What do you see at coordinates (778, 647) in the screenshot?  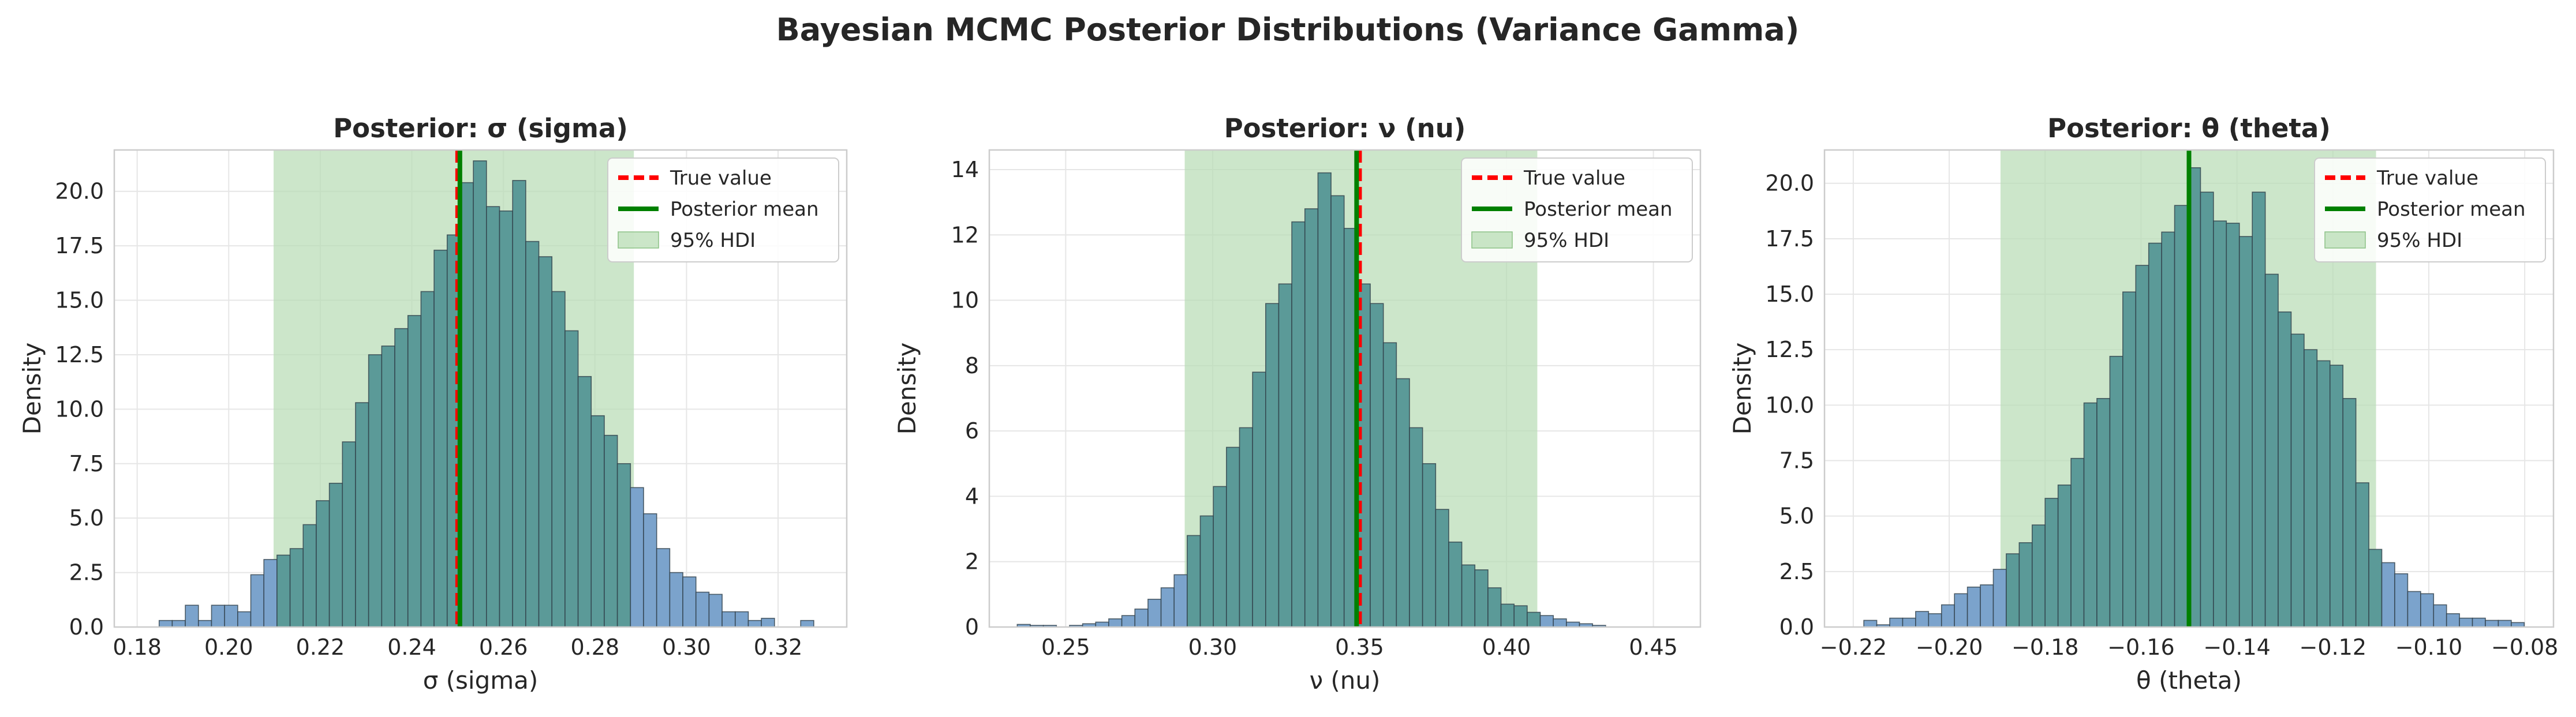 I see `x-tick-label: 0.32` at bounding box center [778, 647].